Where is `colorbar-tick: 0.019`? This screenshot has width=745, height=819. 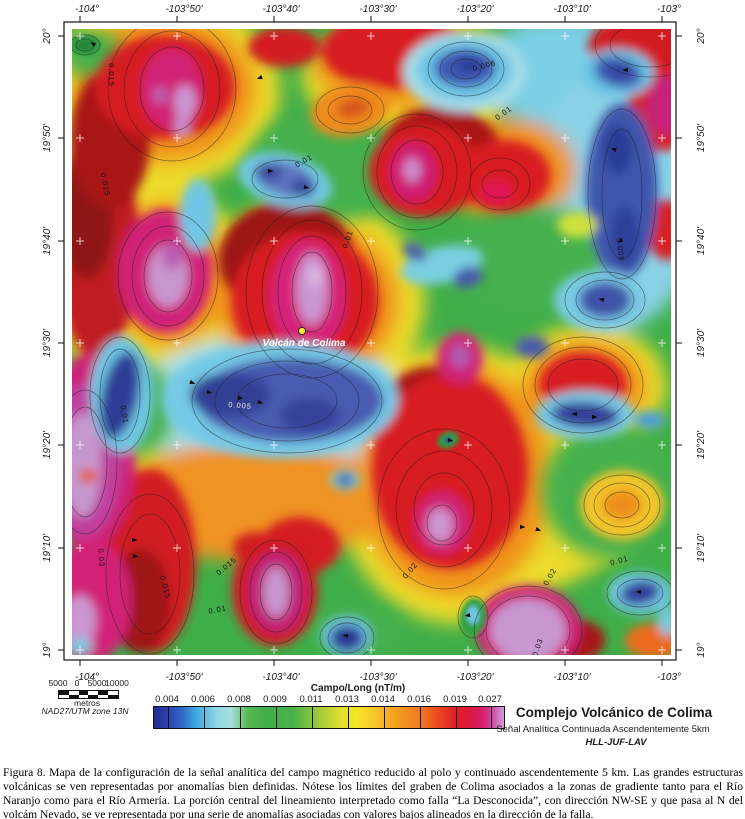 colorbar-tick: 0.019 is located at coordinates (455, 699).